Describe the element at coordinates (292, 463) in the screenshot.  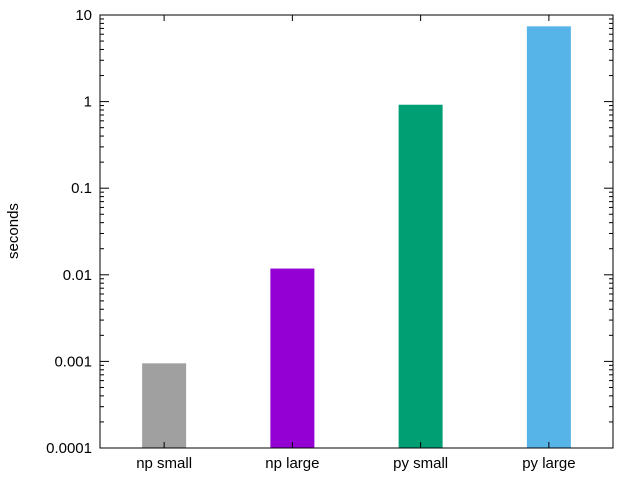
I see `x-tick-label: np large` at that location.